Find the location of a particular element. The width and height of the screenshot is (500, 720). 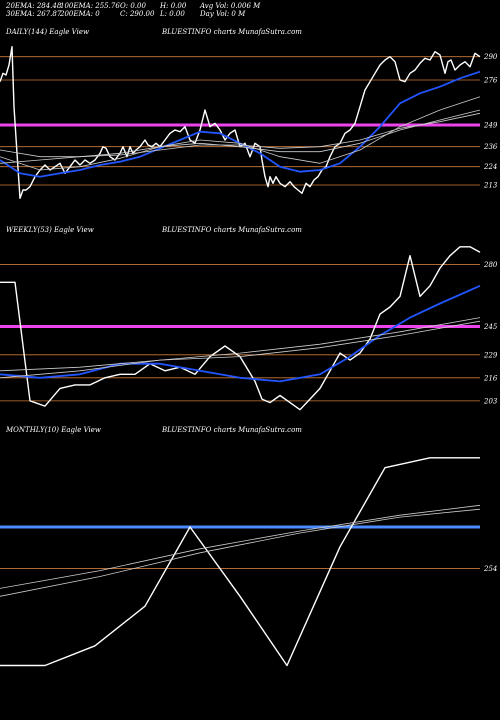

daily-ytick-2: 249 is located at coordinates (490, 126).